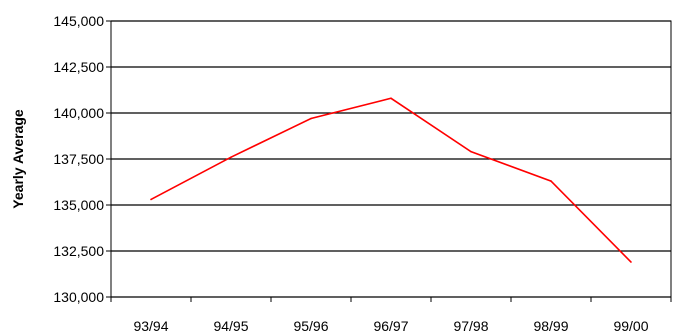 This screenshot has height=336, width=679. I want to click on y-tick-label: 132,500, so click(78, 251).